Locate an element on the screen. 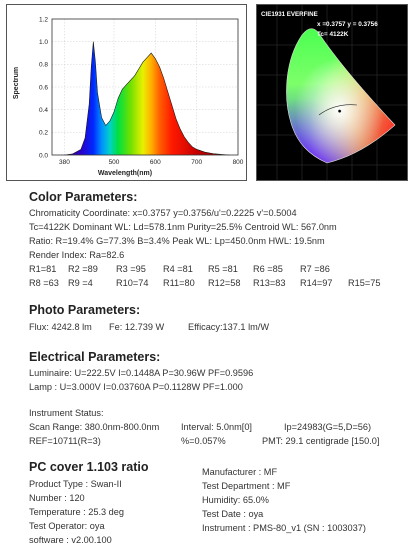  render-index-value: R11=80 is located at coordinates (179, 283).